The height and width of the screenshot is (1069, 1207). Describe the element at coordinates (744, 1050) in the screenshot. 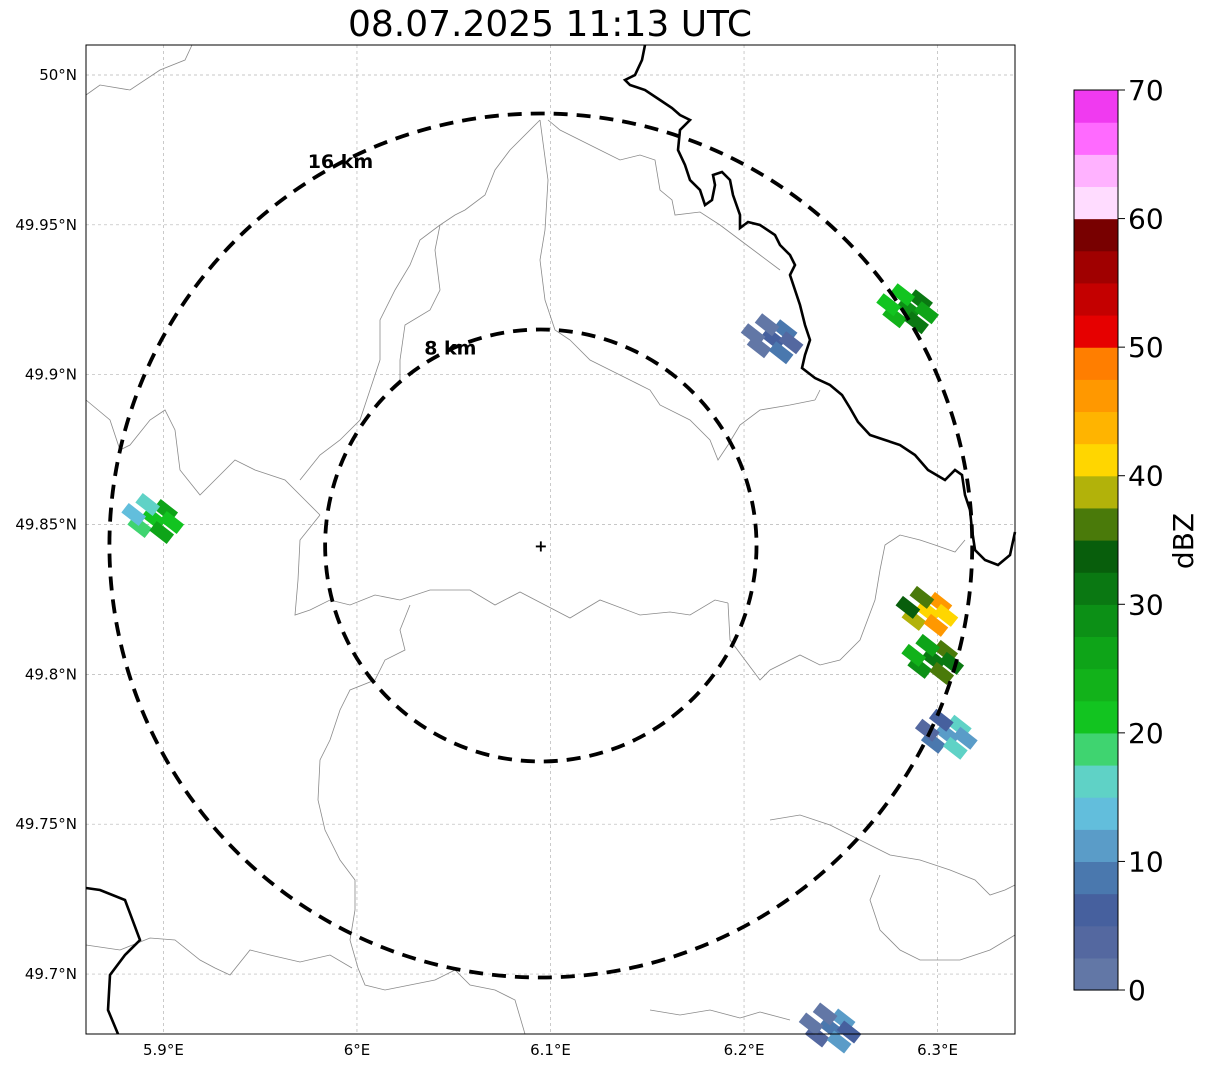

I see `lon-label: 6.2°E` at that location.